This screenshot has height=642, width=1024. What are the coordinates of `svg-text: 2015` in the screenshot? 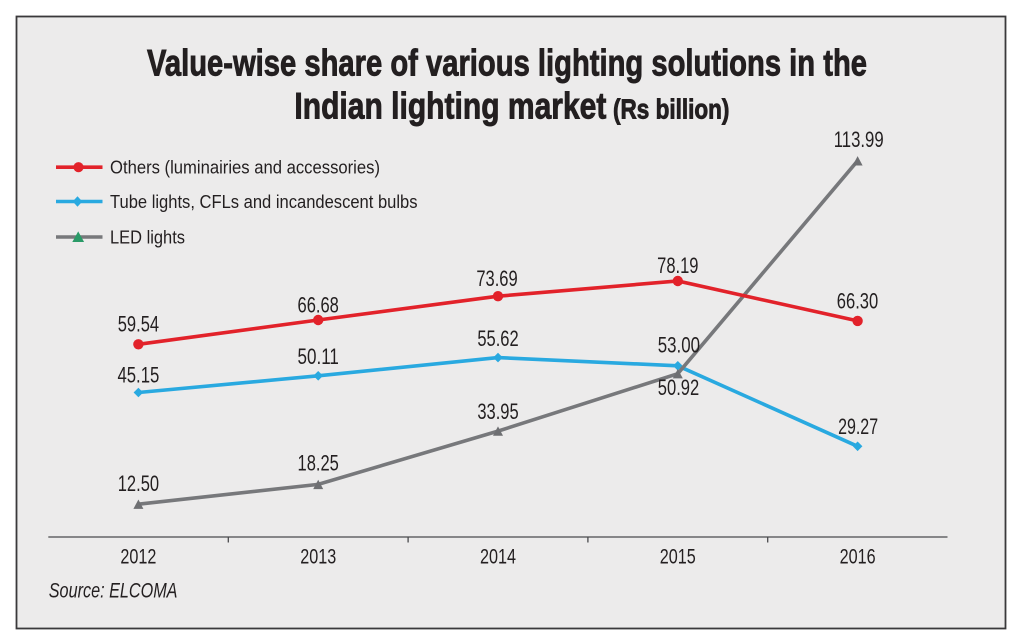 It's located at (678, 557).